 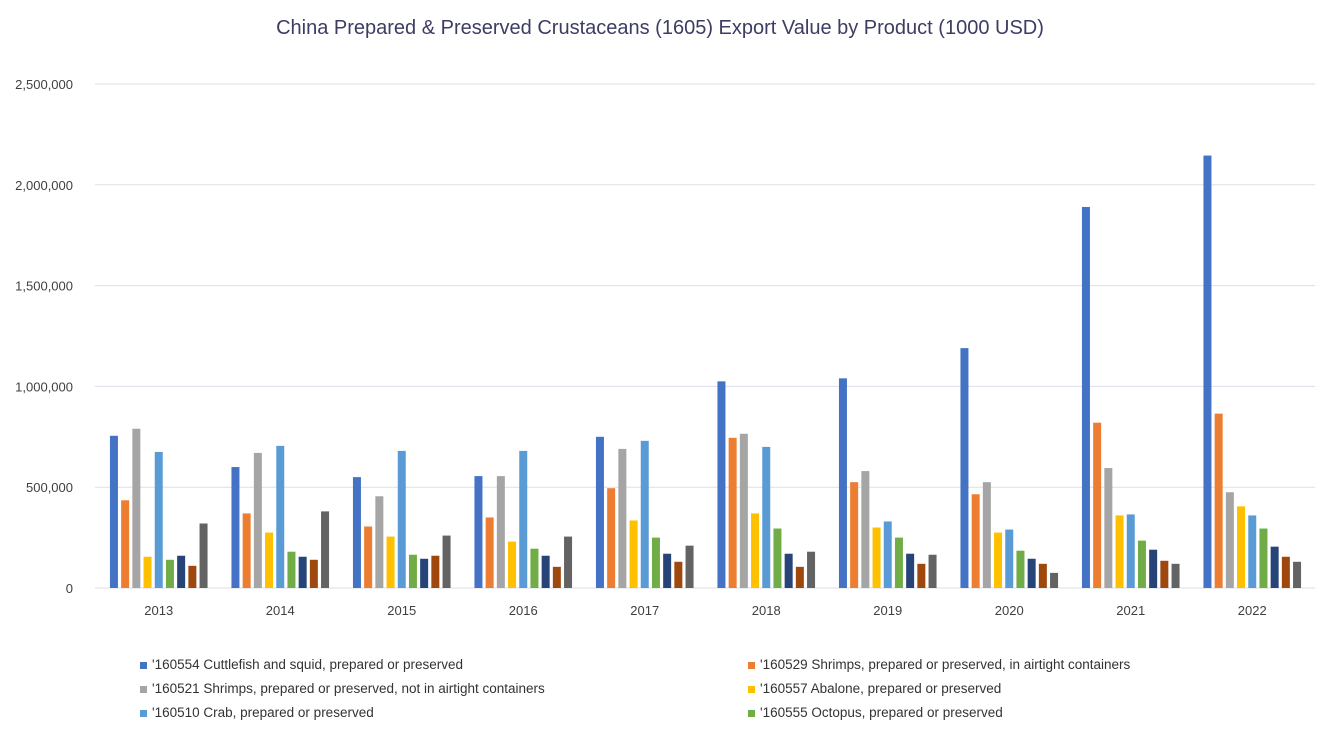 What do you see at coordinates (622, 518) in the screenshot?
I see `bar-2017-s3` at bounding box center [622, 518].